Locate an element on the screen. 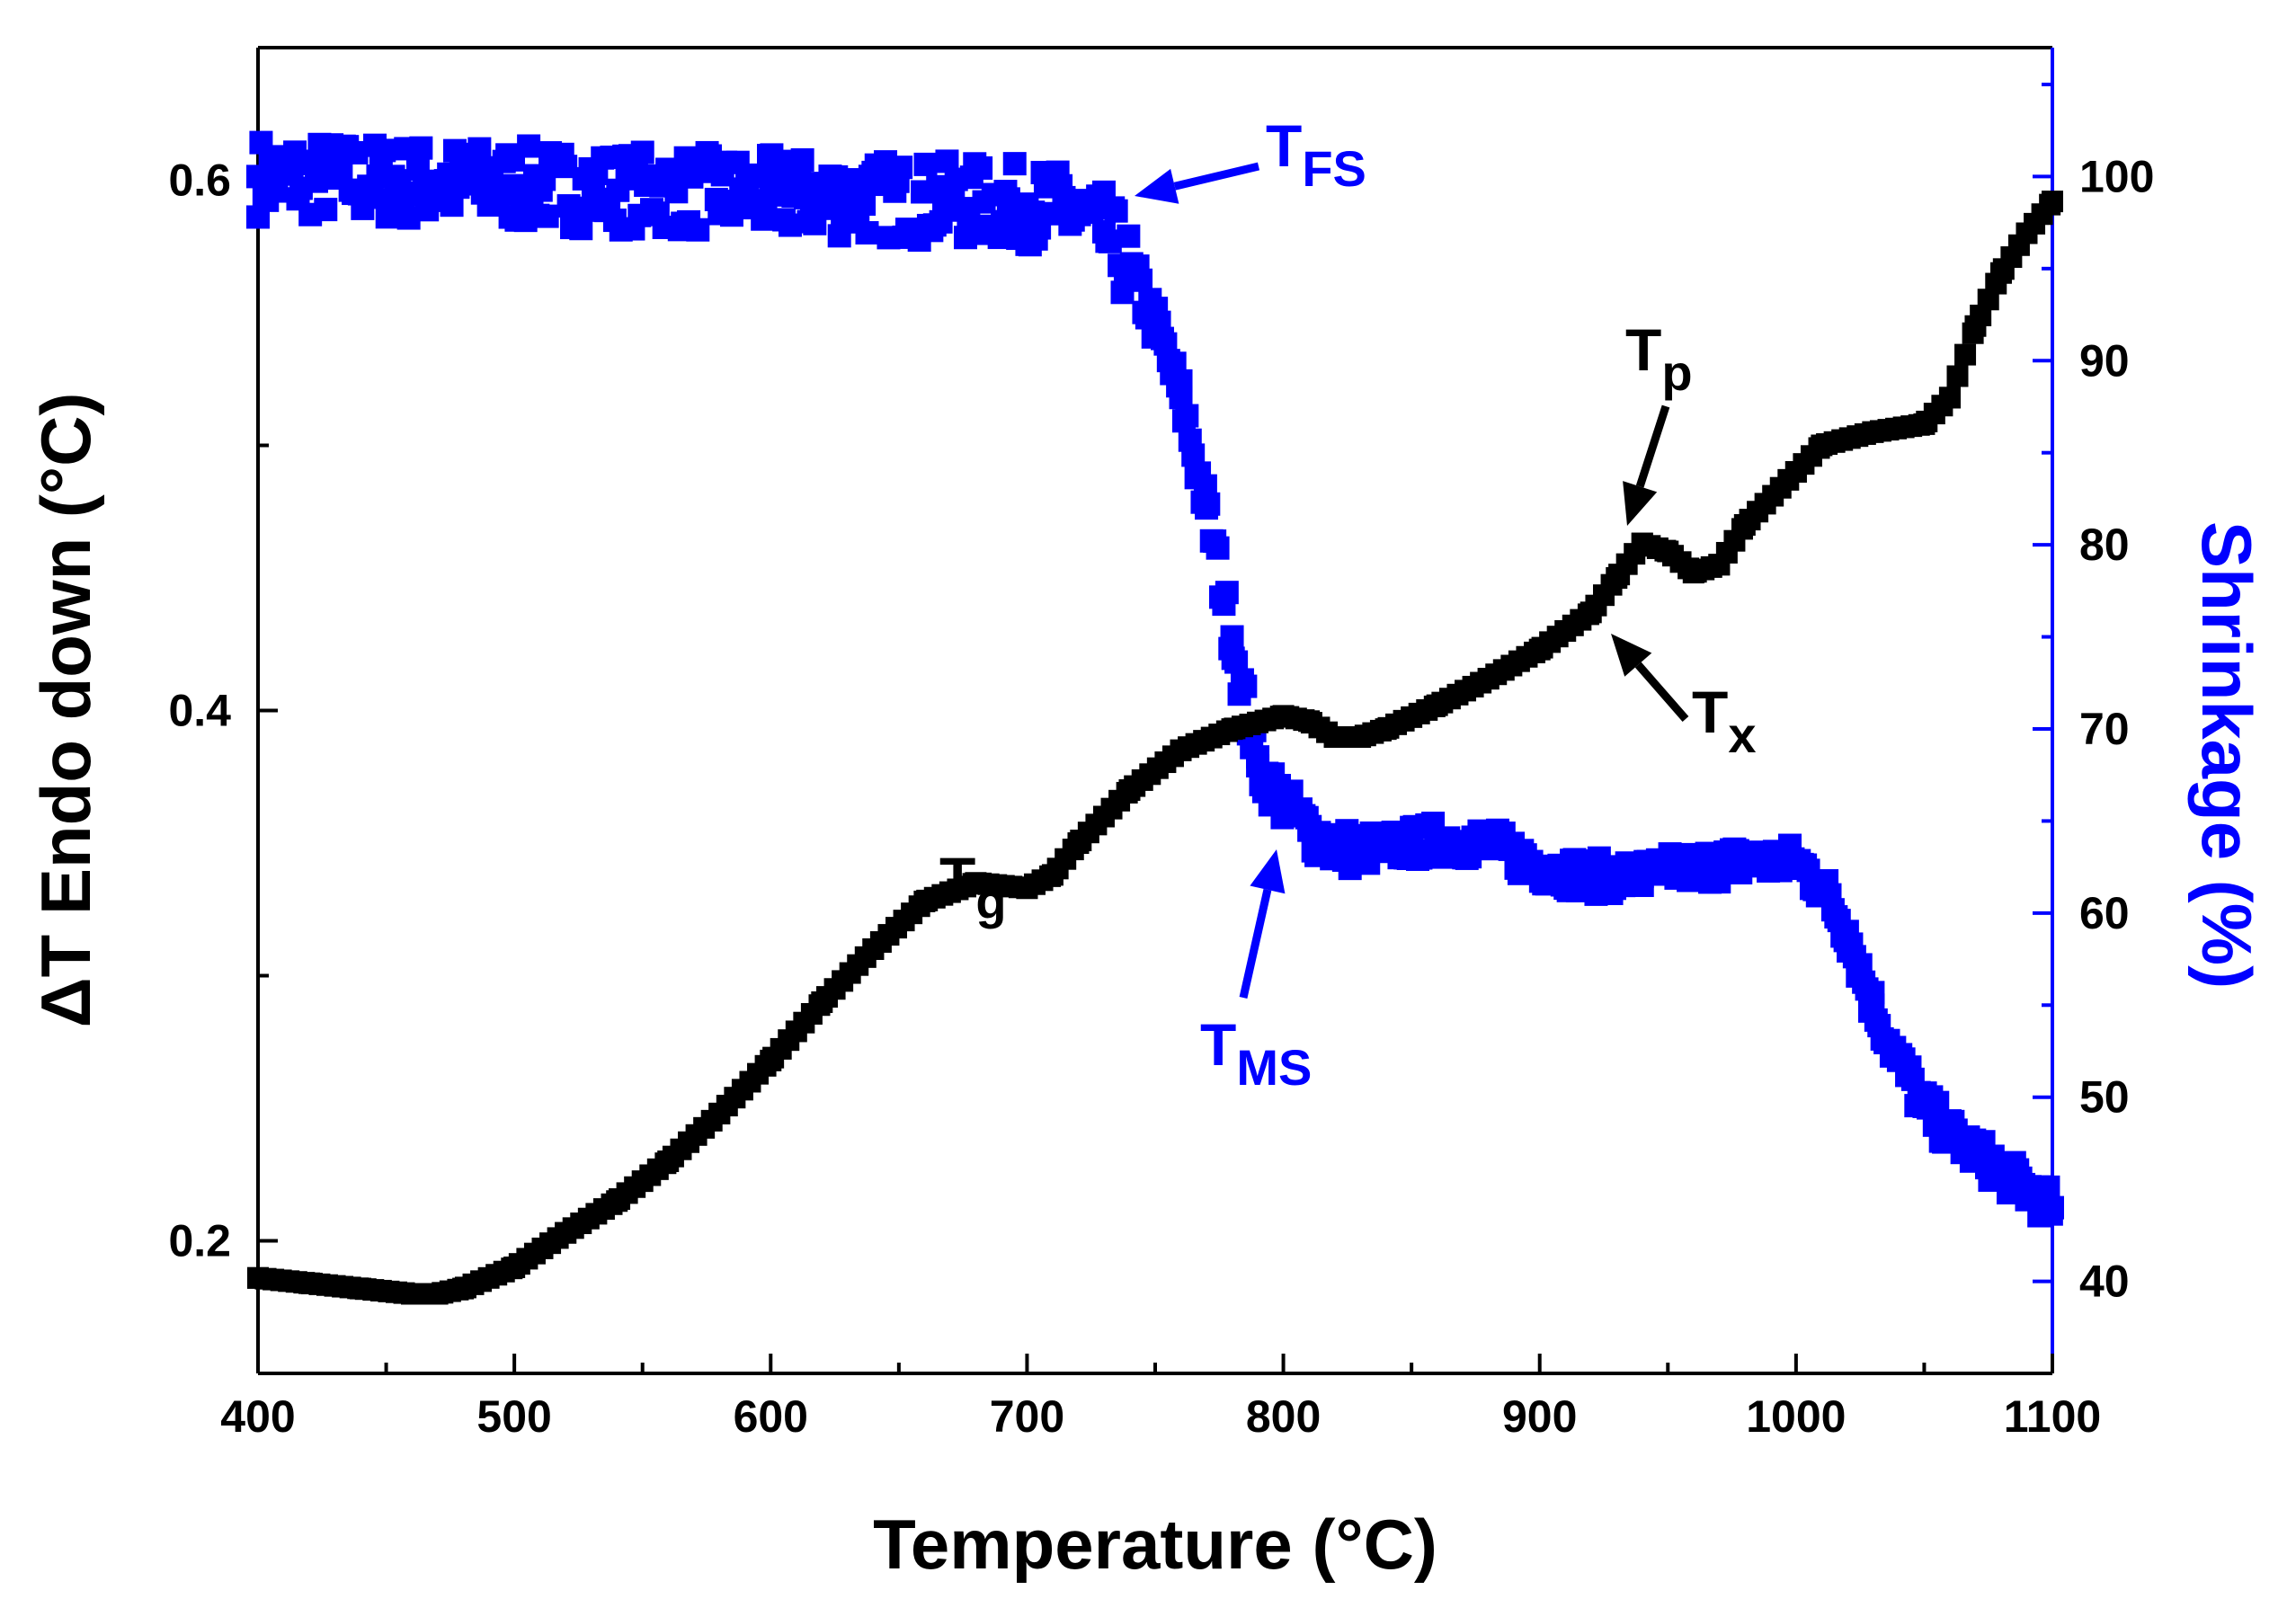 The image size is (2296, 1599). x-tick-label: 1000 is located at coordinates (1796, 1416).